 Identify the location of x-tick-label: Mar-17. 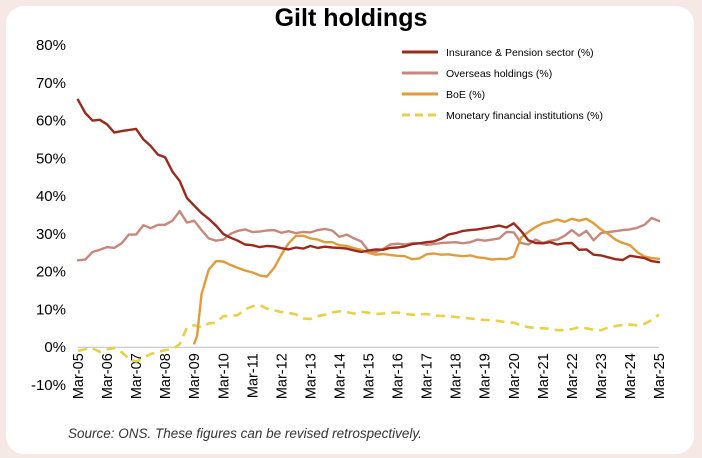
(428, 376).